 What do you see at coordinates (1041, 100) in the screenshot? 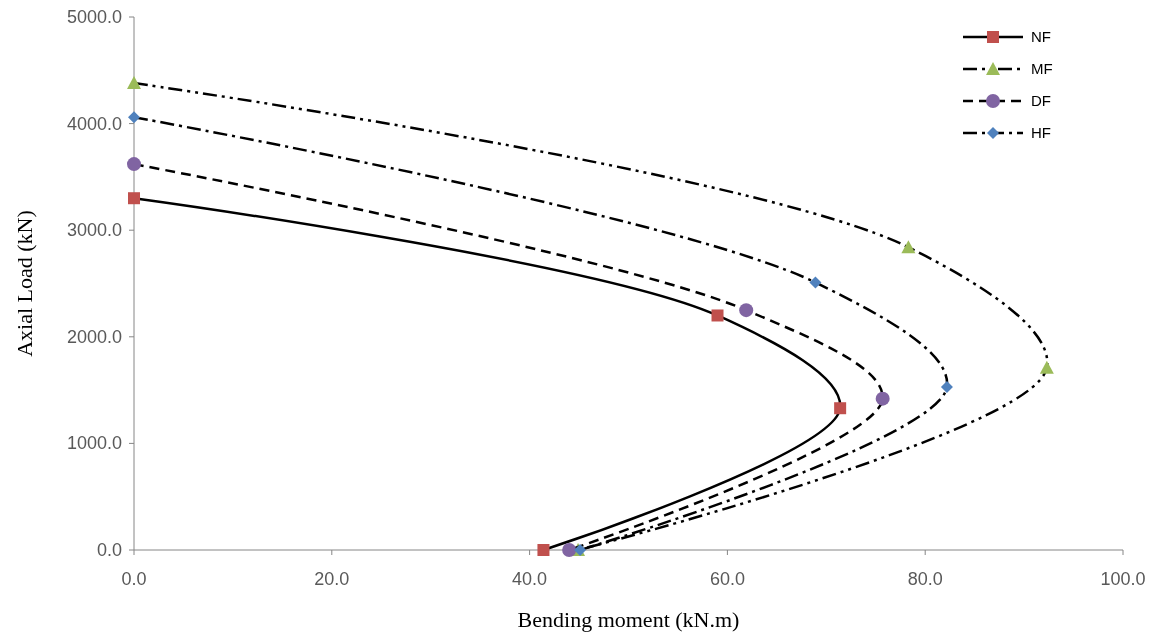
I see `legend-label: DF` at bounding box center [1041, 100].